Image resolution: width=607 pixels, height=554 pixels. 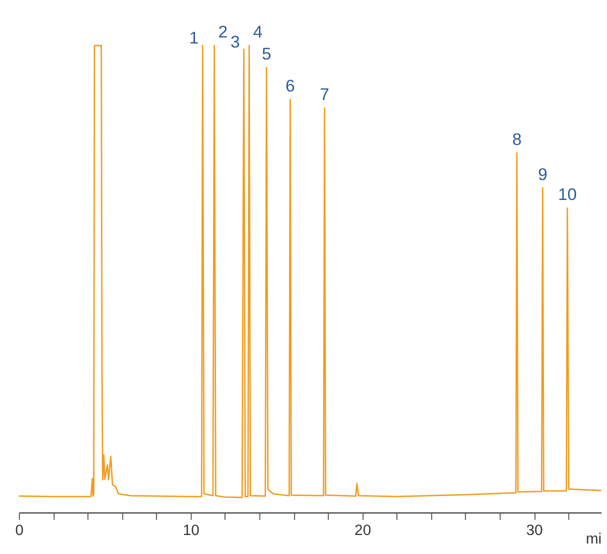 What do you see at coordinates (567, 194) in the screenshot?
I see `annotation: 10` at bounding box center [567, 194].